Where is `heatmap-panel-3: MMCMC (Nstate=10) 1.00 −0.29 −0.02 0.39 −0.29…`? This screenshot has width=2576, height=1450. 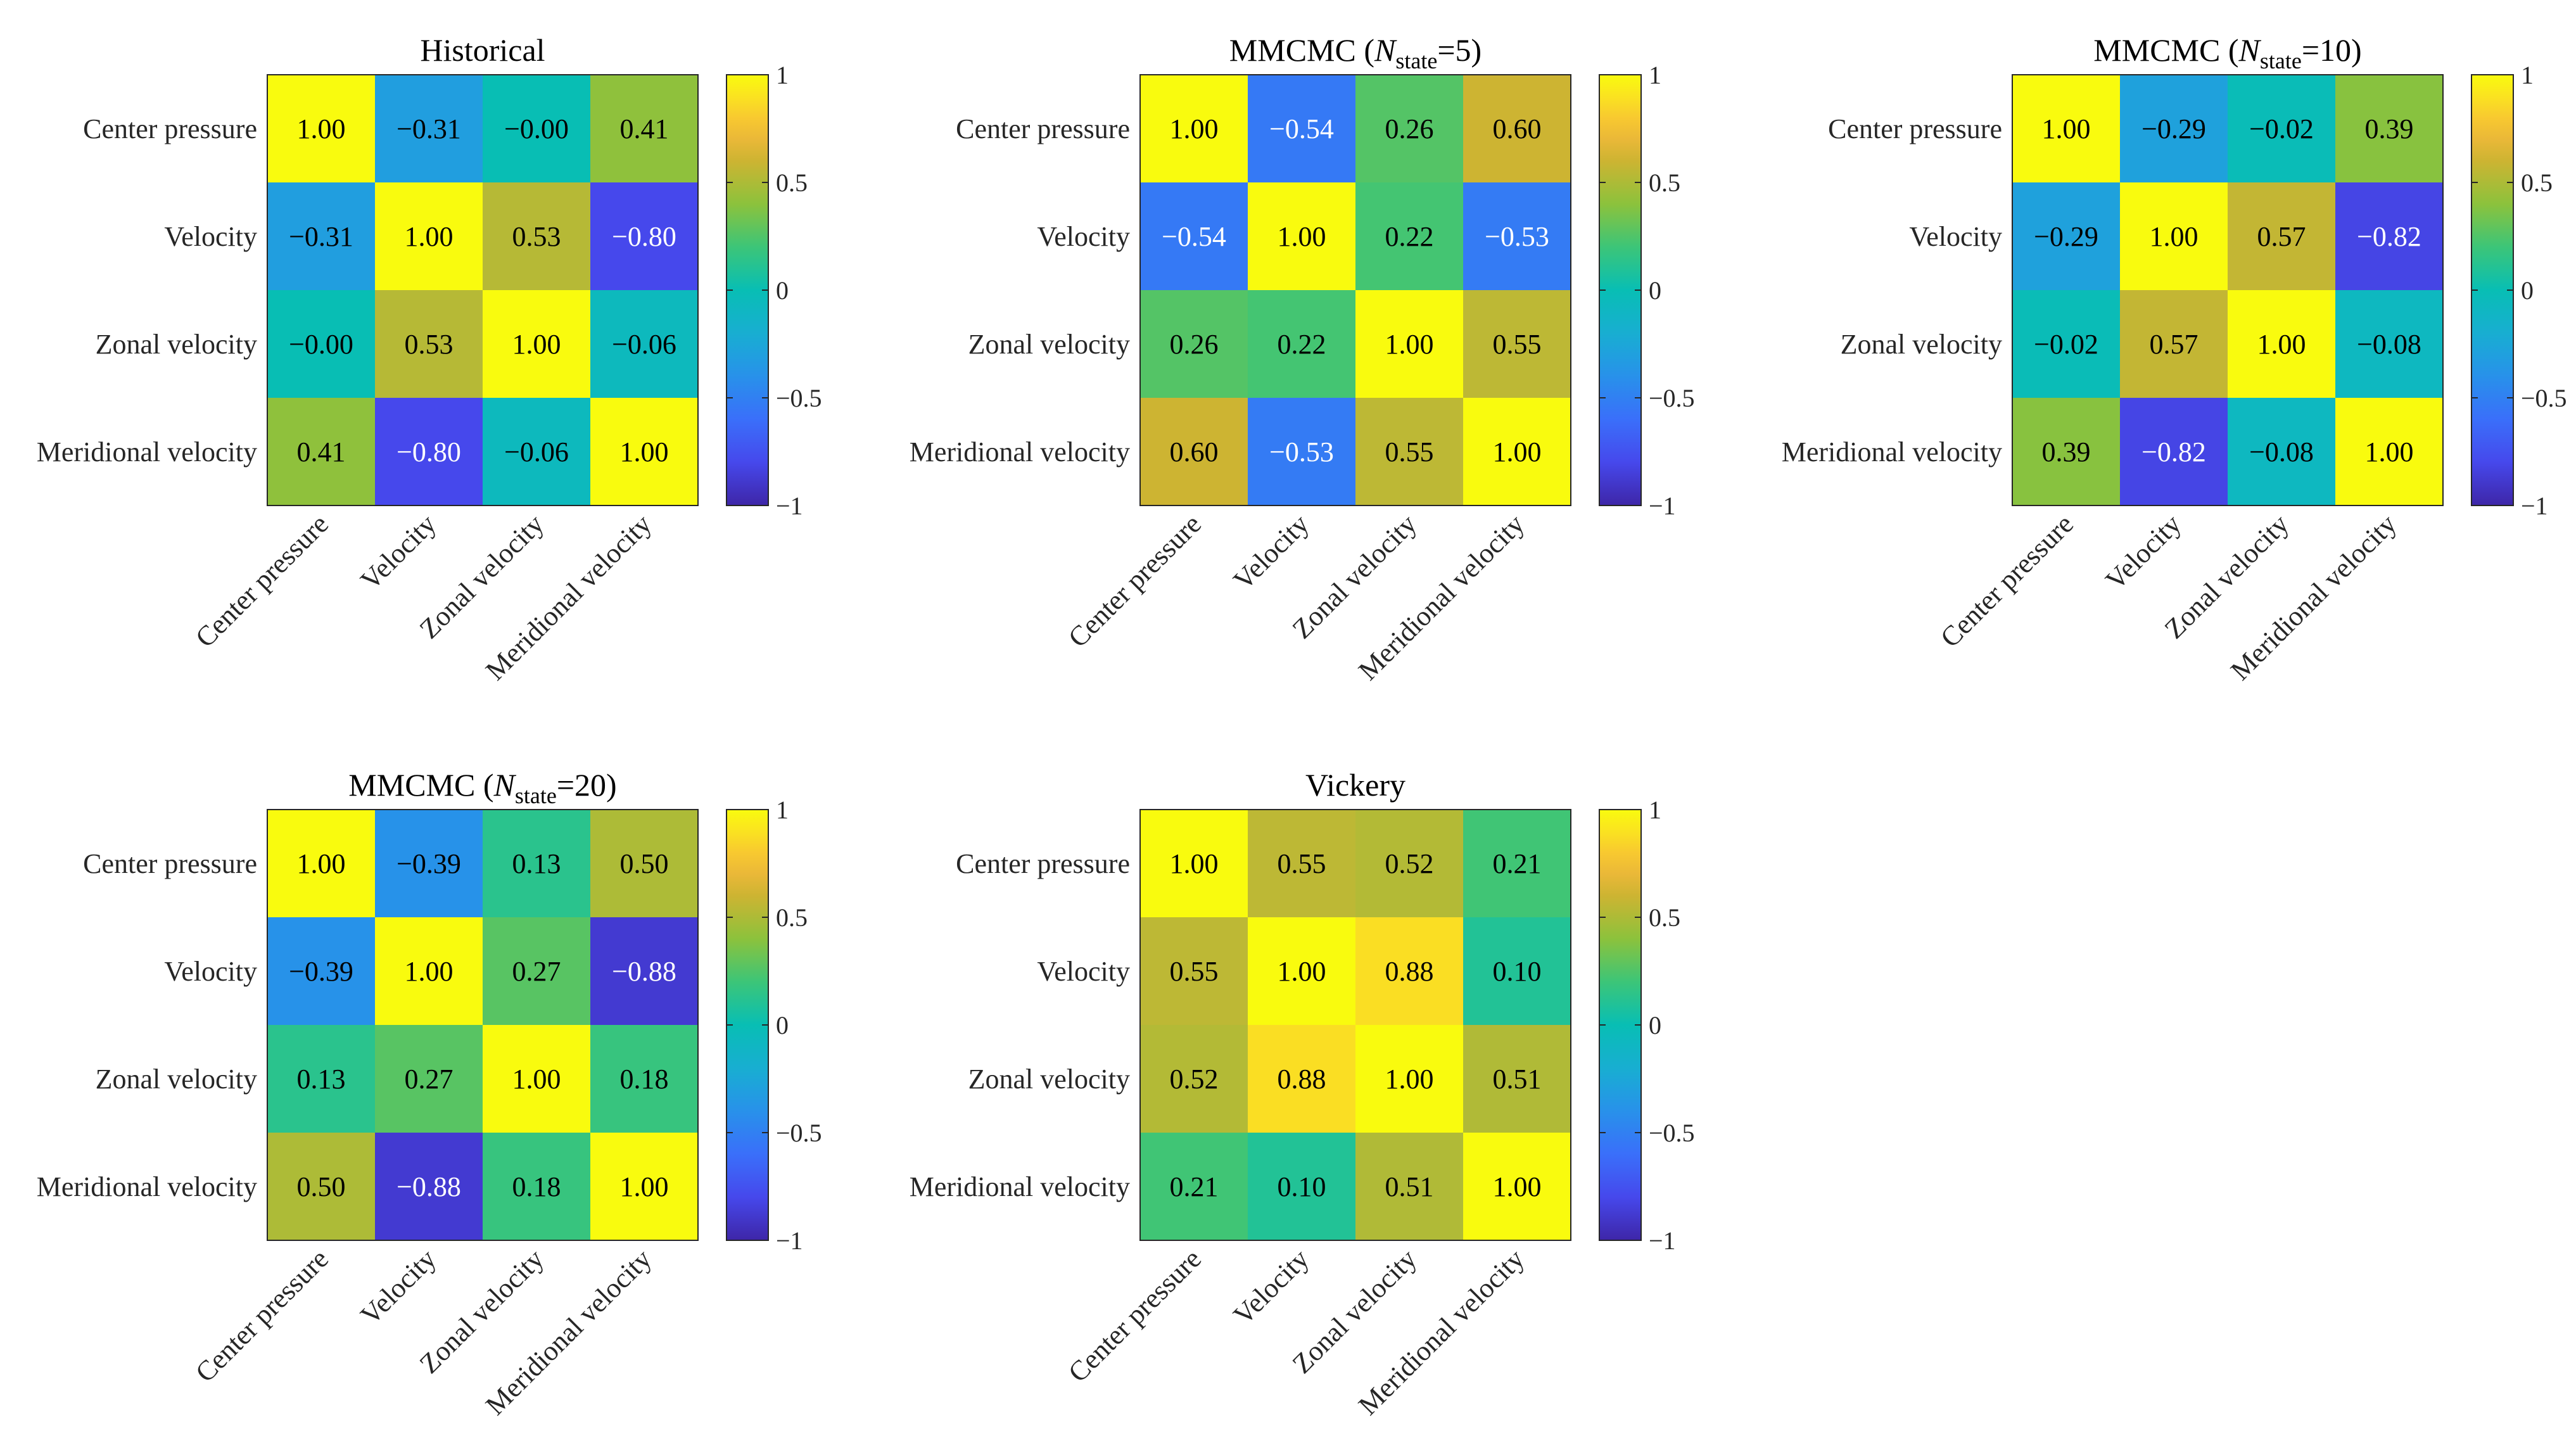 heatmap-panel-3: MMCMC (Nstate=10) 1.00 −0.29 −0.02 0.39 −0.29… is located at coordinates (2174, 359).